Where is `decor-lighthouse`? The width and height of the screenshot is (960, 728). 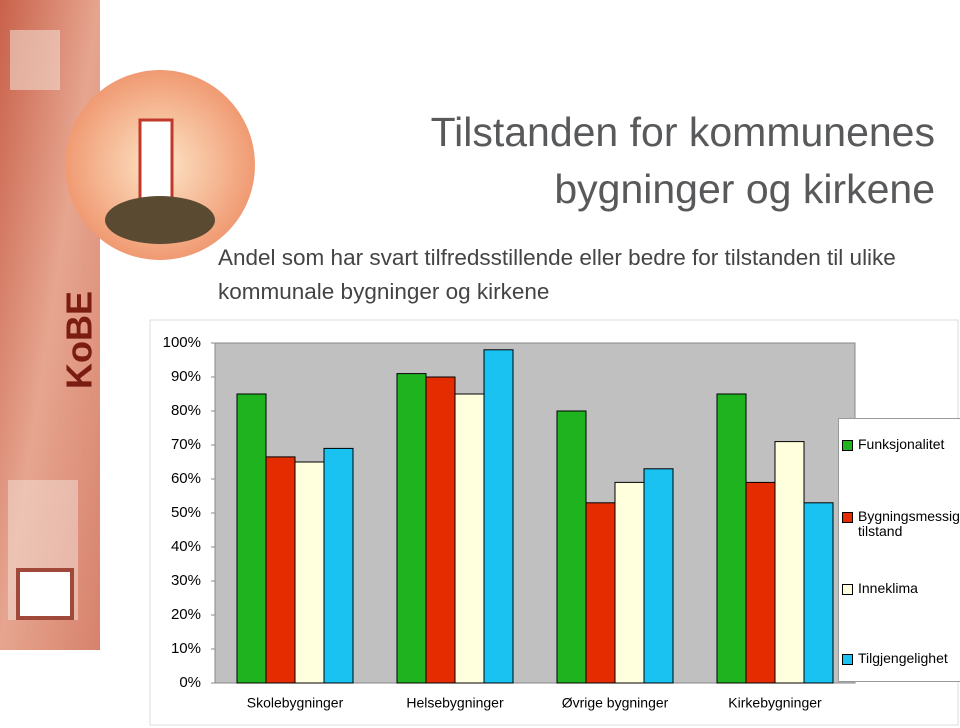 decor-lighthouse is located at coordinates (156, 160).